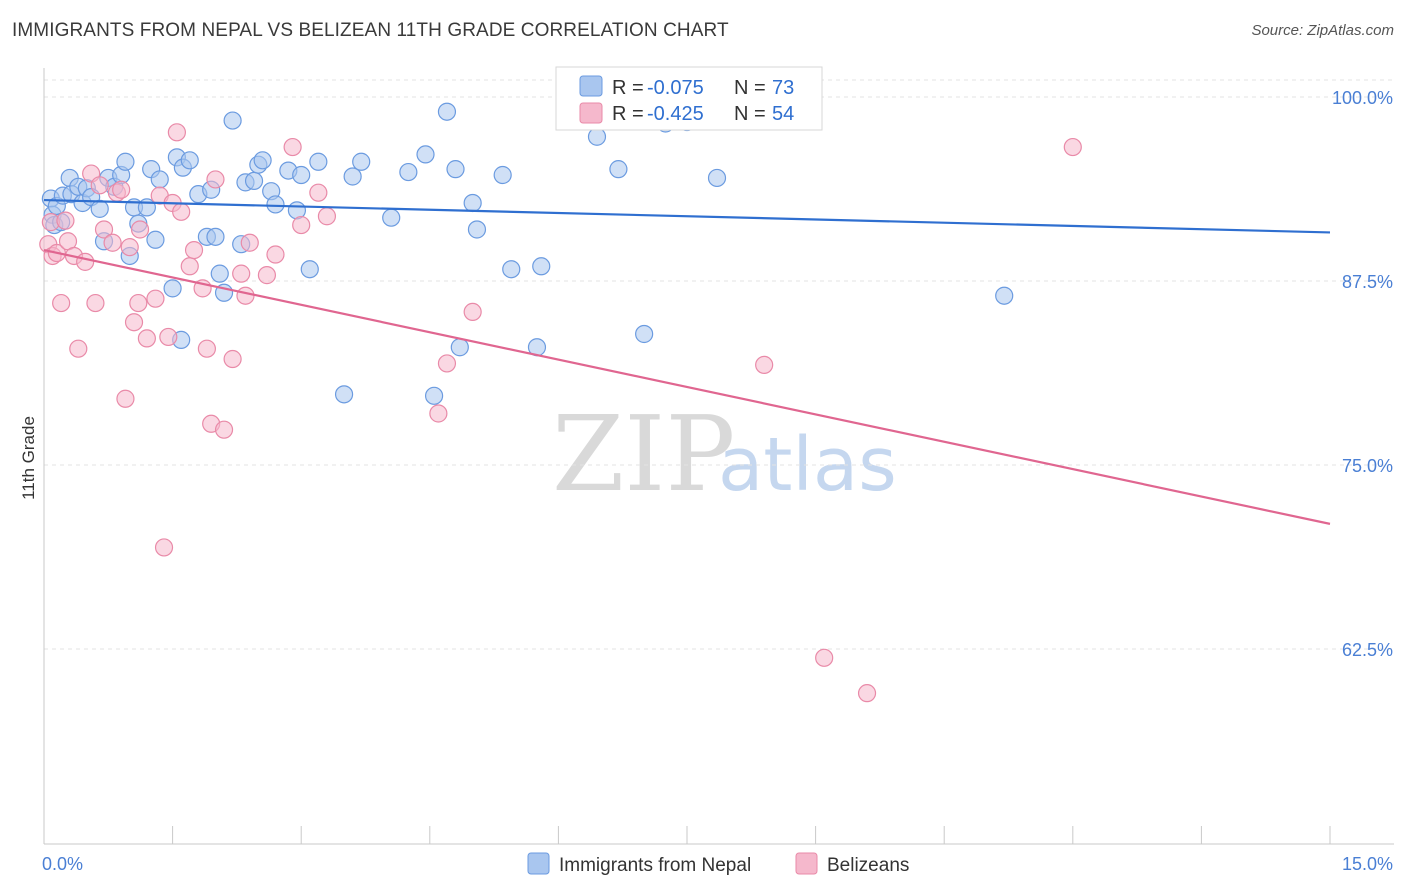 The height and width of the screenshot is (892, 1406). I want to click on series-legend: Immigrants from Nepal Belizeans, so click(718, 864).